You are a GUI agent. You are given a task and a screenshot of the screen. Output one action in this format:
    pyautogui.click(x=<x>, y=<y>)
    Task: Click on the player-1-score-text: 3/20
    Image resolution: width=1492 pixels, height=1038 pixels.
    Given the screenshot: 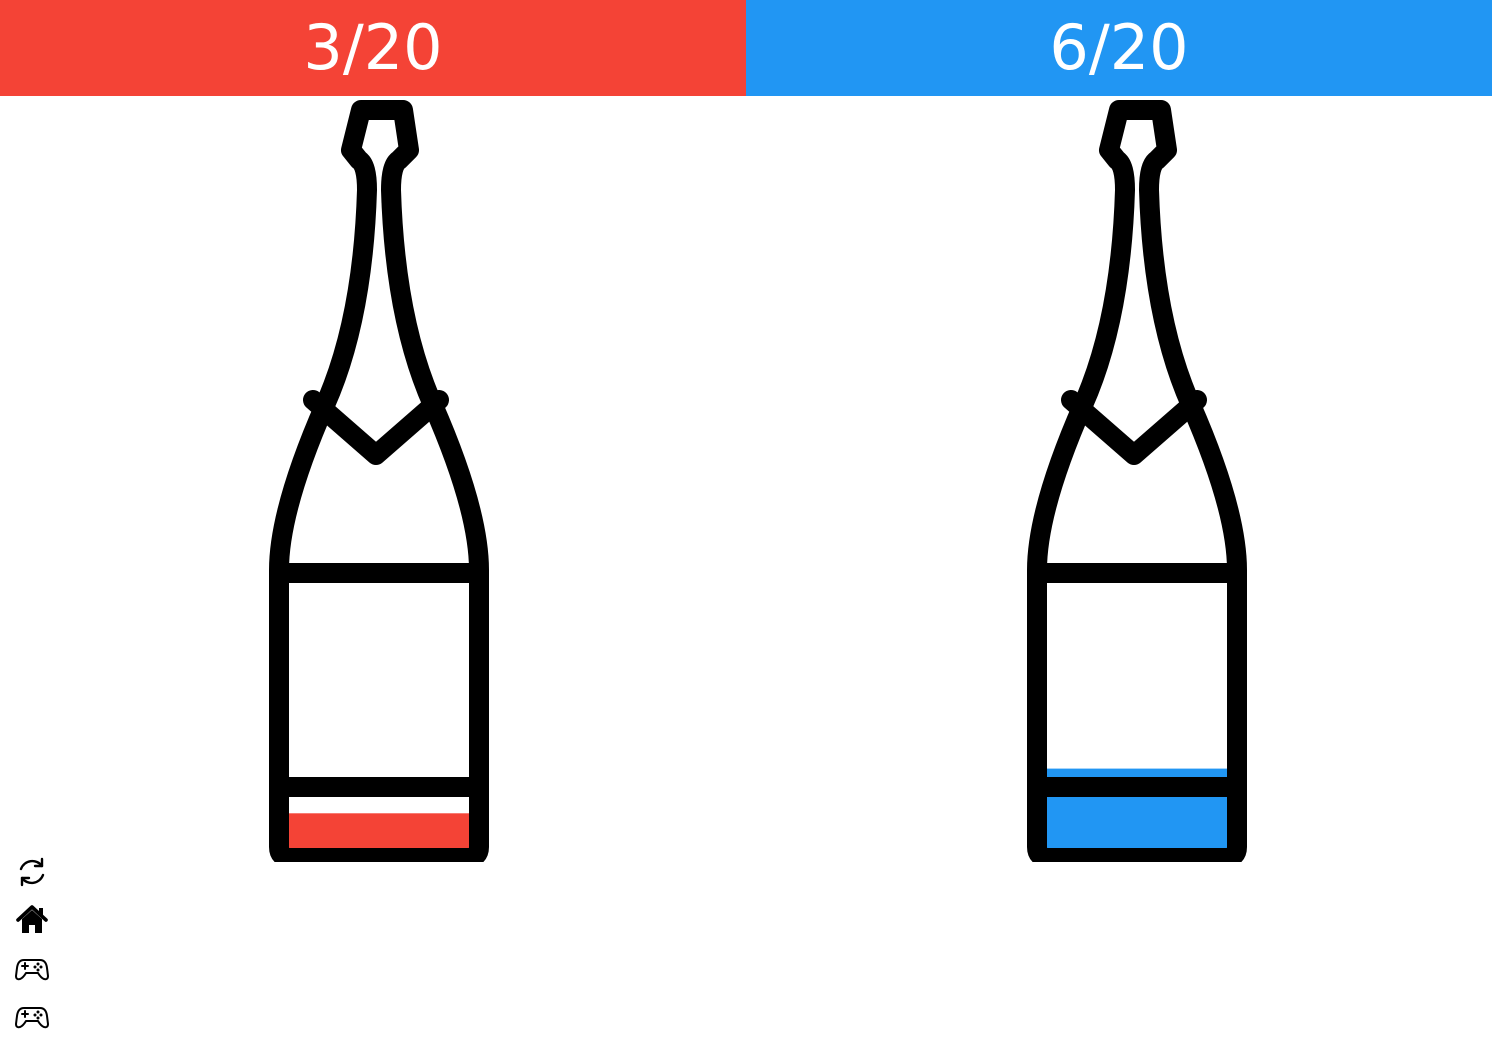 What is the action you would take?
    pyautogui.click(x=373, y=47)
    